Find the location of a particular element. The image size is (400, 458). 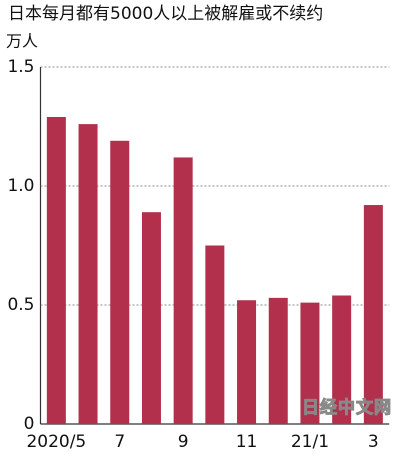

x-tick-label: 2020/5 is located at coordinates (56, 442).